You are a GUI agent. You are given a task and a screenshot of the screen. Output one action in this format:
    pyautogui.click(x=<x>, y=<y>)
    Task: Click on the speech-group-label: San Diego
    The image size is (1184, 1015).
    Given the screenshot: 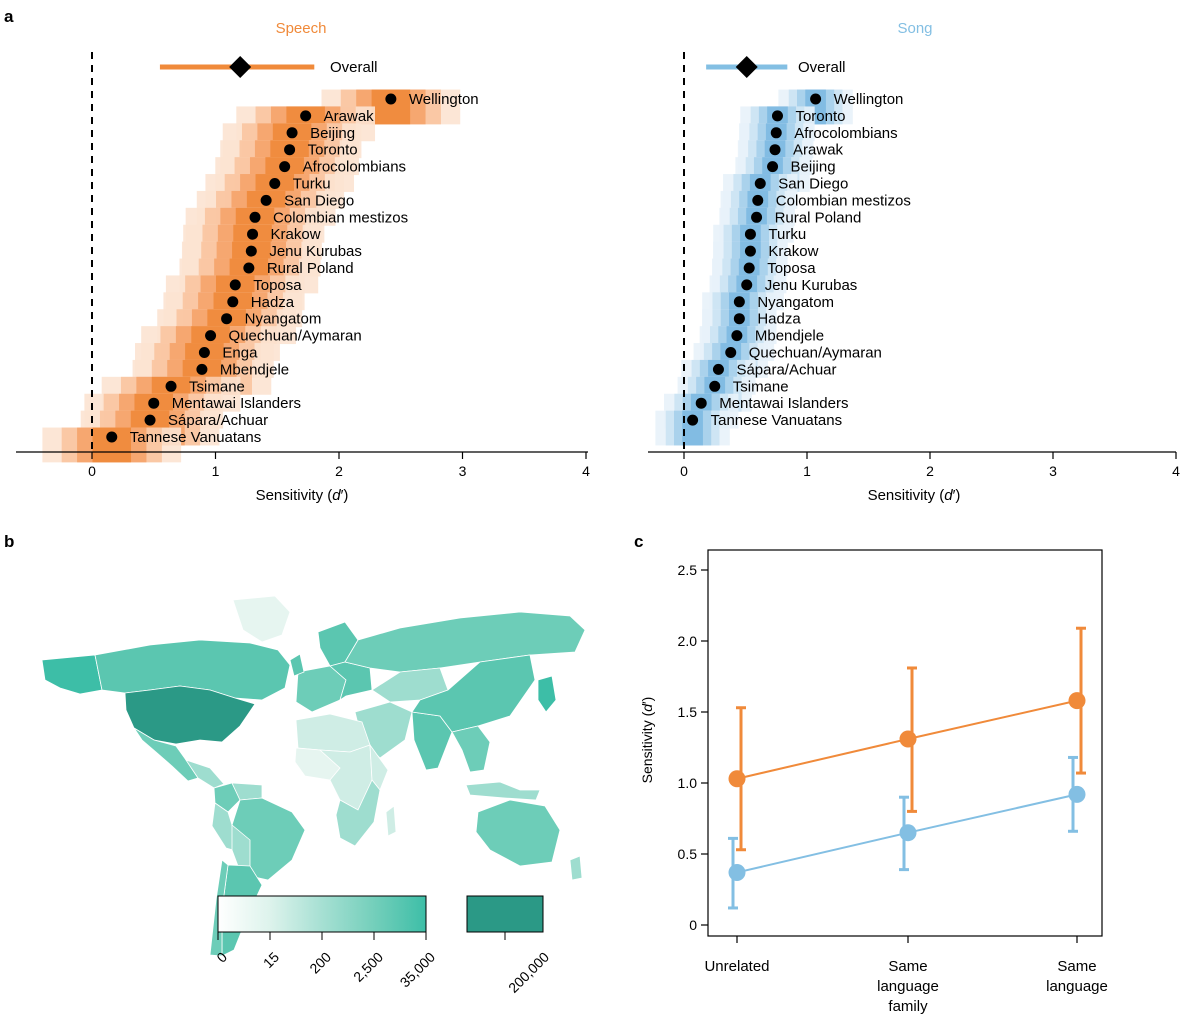 What is the action you would take?
    pyautogui.click(x=319, y=200)
    